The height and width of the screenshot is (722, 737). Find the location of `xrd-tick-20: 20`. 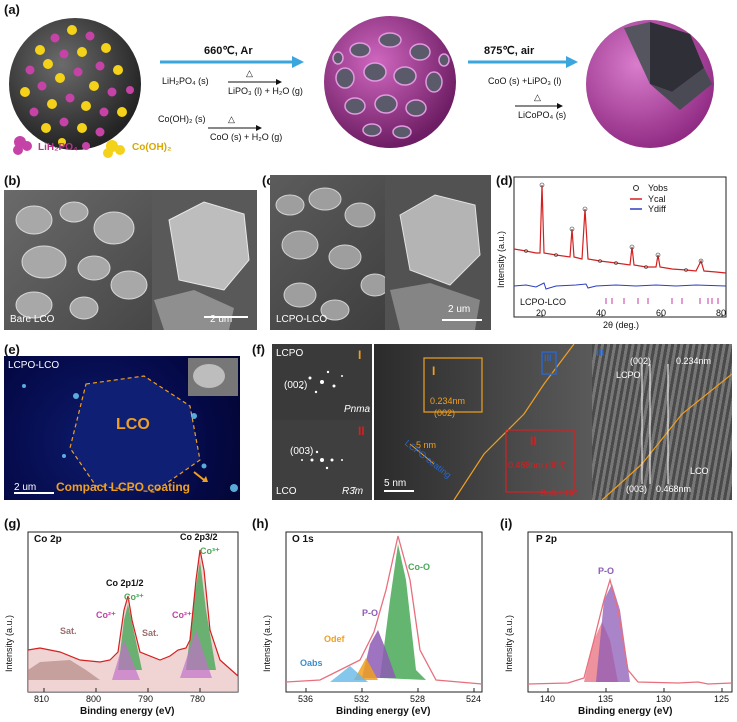

xrd-tick-20: 20 is located at coordinates (541, 313).